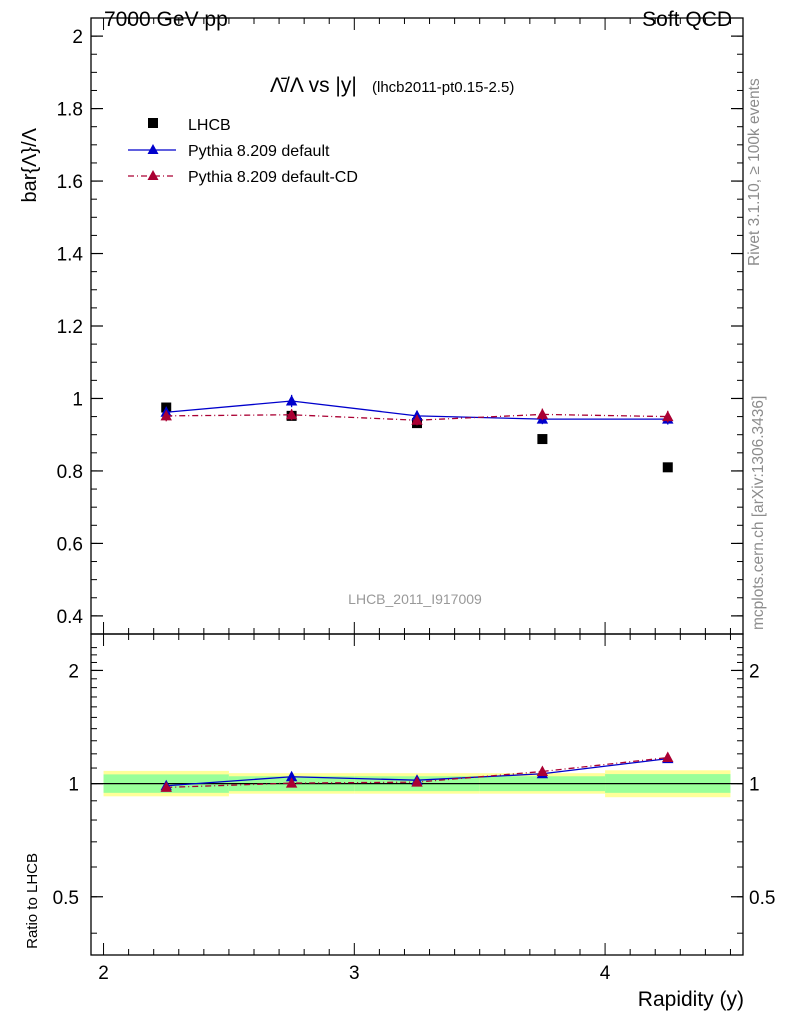 The height and width of the screenshot is (1024, 786). Describe the element at coordinates (153, 149) in the screenshot. I see `legend-marker-default` at that location.